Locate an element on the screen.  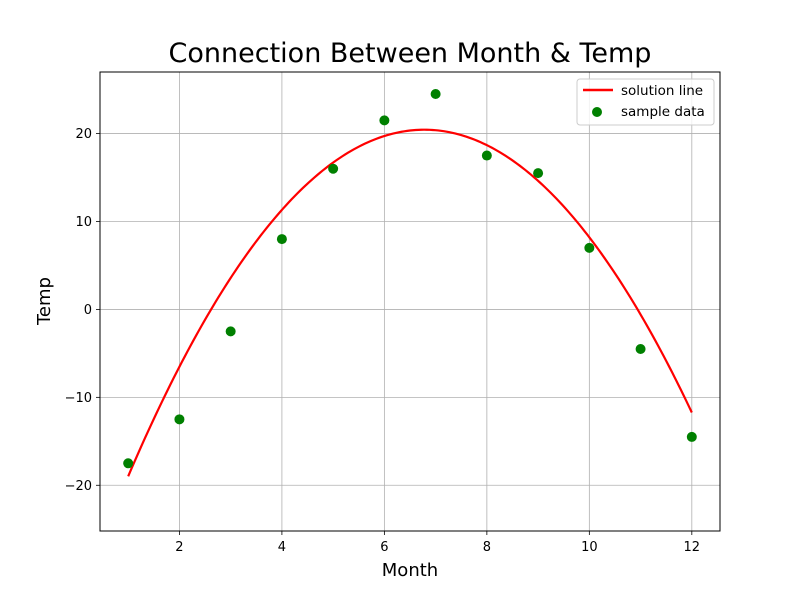
x-tick-label: 8 is located at coordinates (487, 547).